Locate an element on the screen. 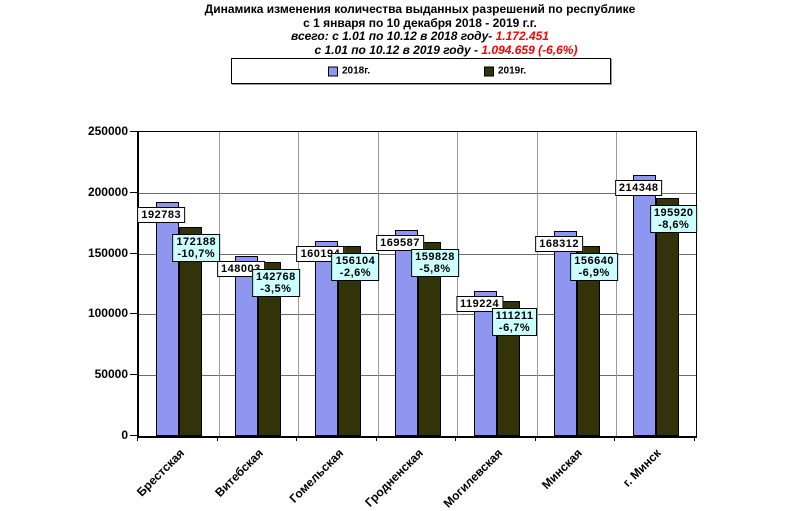  data-label-2018: 214348 is located at coordinates (638, 188).